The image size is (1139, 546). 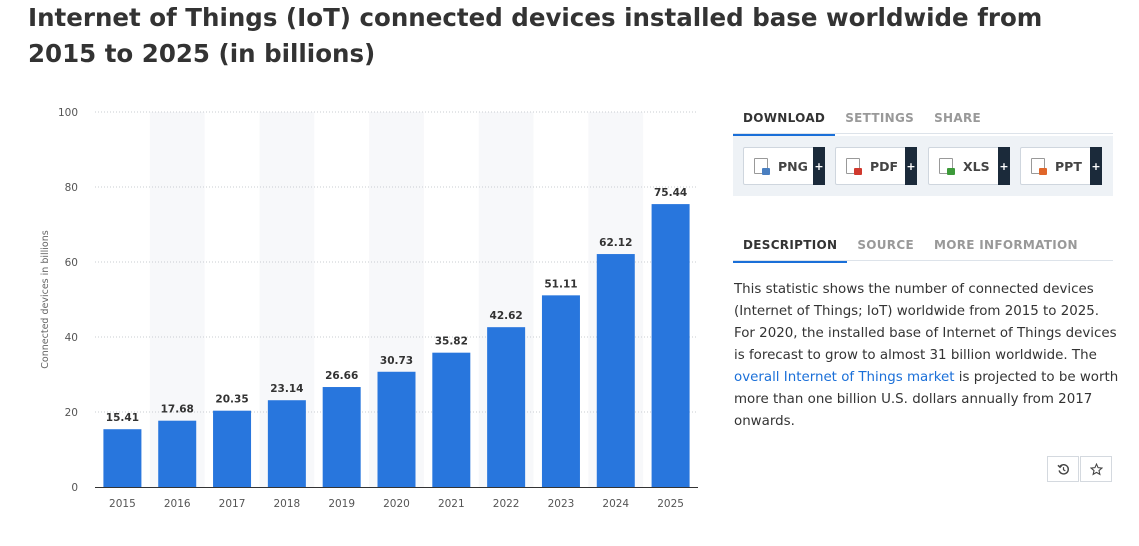 I want to click on download-panel: PNG + PDF + XLS + PPT +, so click(x=923, y=166).